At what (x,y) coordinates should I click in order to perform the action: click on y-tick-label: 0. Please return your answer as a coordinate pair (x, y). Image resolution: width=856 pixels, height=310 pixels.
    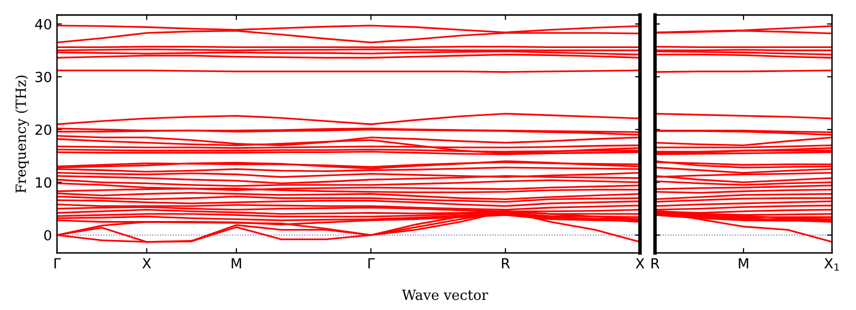
    Looking at the image, I should click on (48, 235).